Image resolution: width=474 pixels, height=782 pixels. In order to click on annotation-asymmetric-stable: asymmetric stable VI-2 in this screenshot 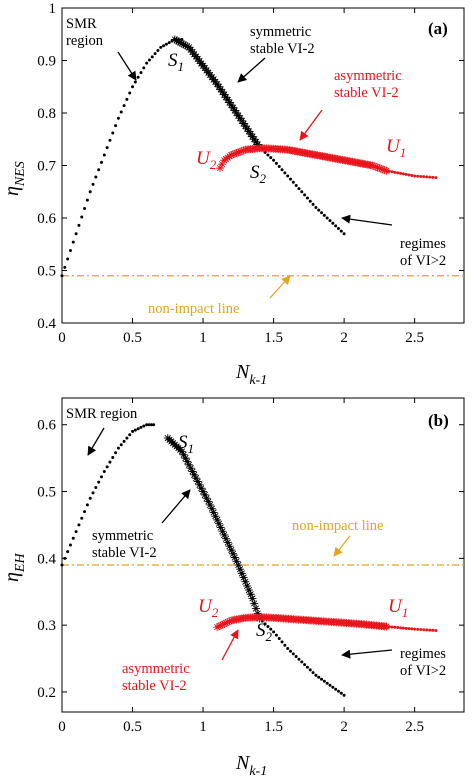, I will do `click(157, 677)`.